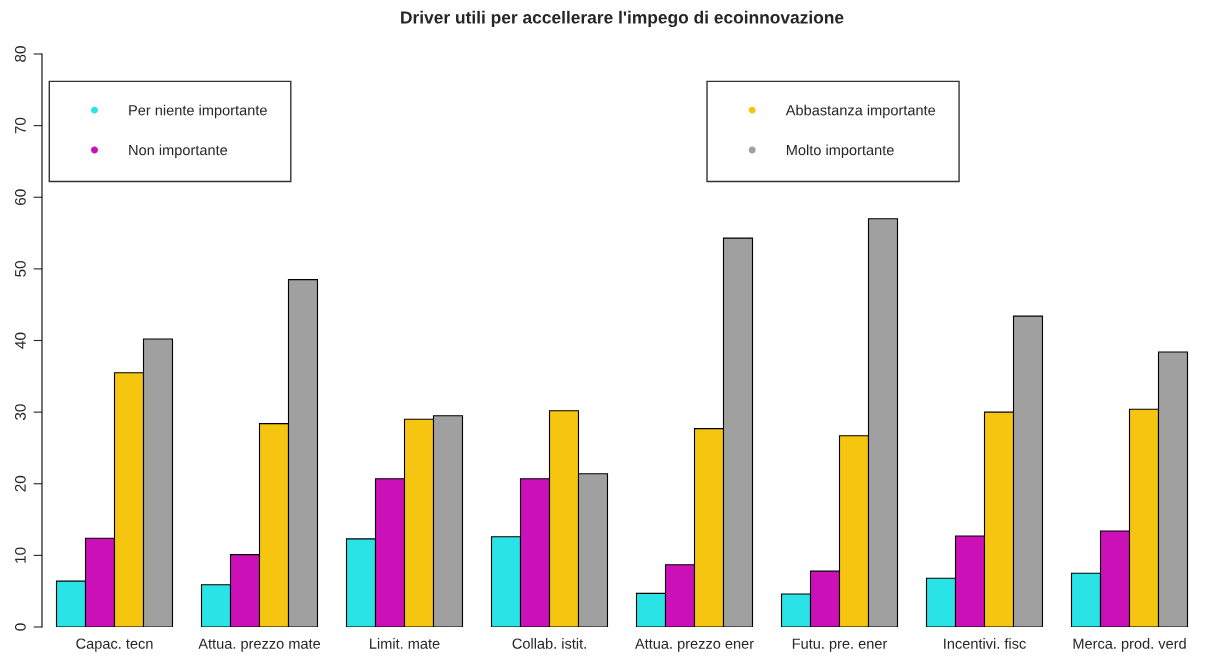  Describe the element at coordinates (114, 645) in the screenshot. I see `x-tick-label: Capac. tecn` at that location.